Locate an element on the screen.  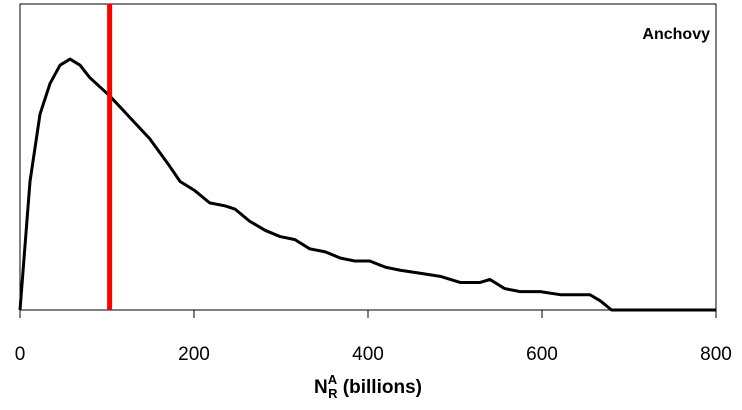
x-axis-label: NA R (billions) is located at coordinates (368, 386).